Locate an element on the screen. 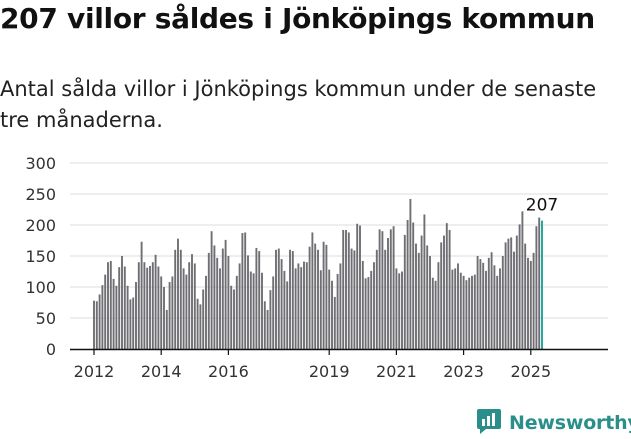  y-tick-label: 150 is located at coordinates (40, 256).